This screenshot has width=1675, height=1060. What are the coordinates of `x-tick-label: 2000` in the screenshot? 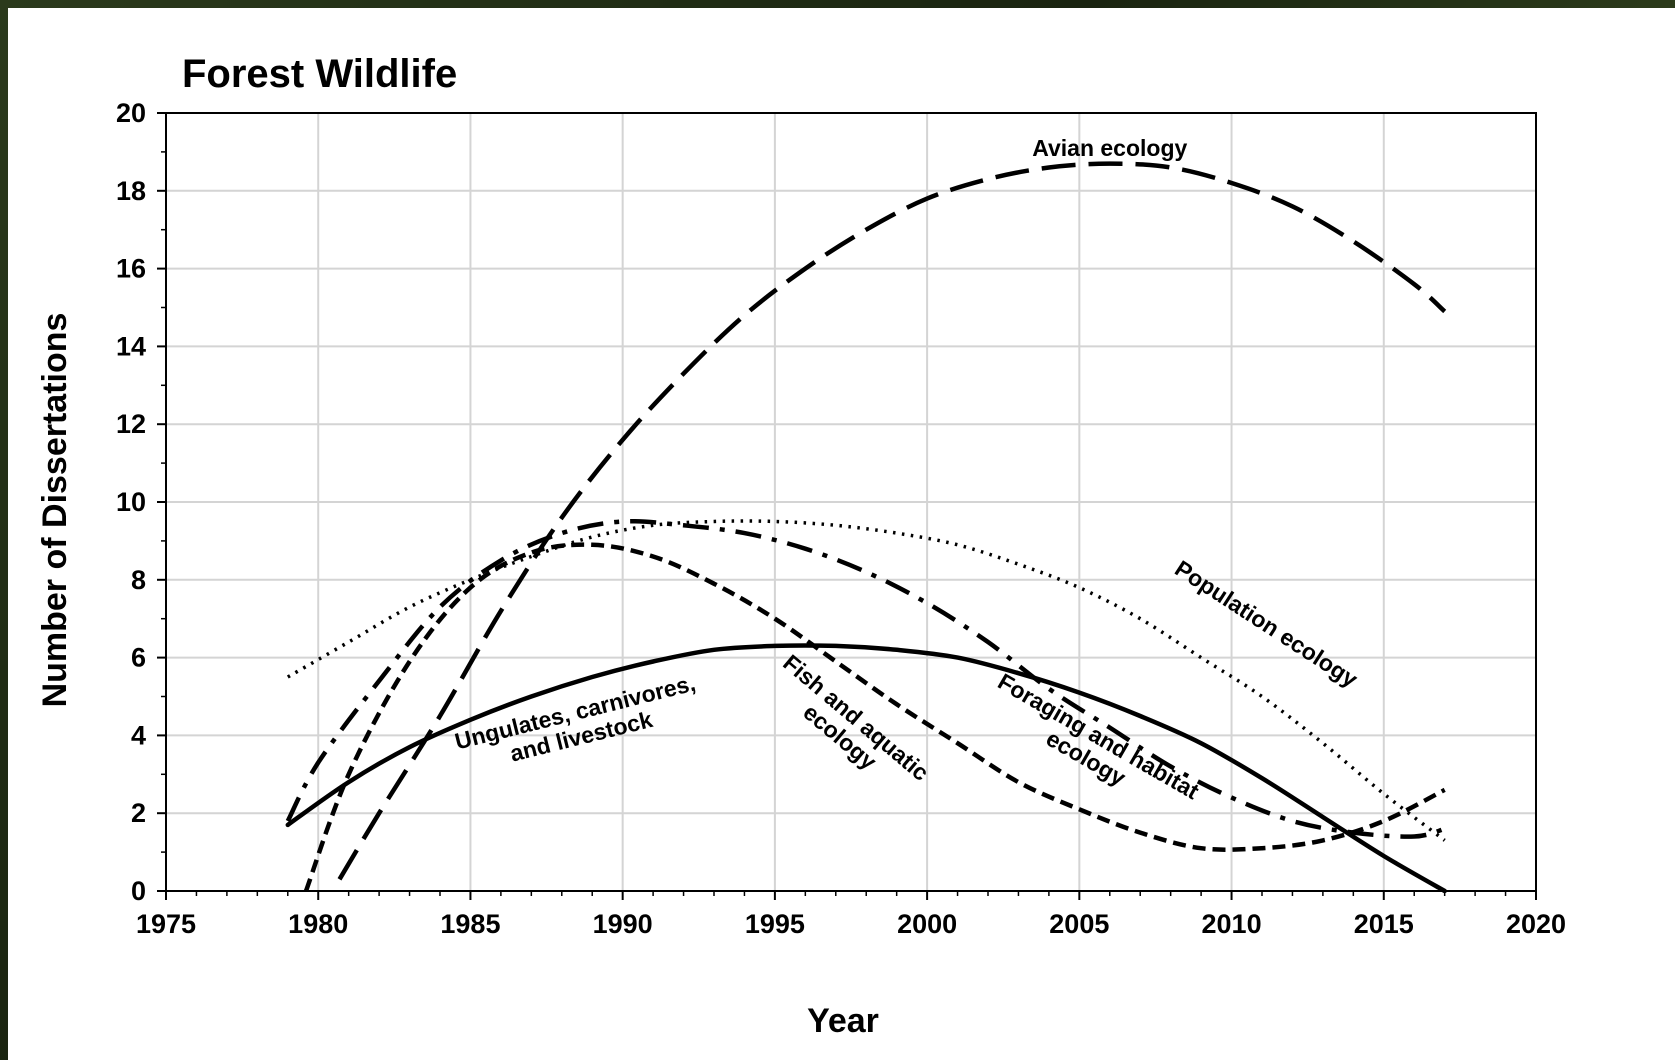 It's located at (927, 924).